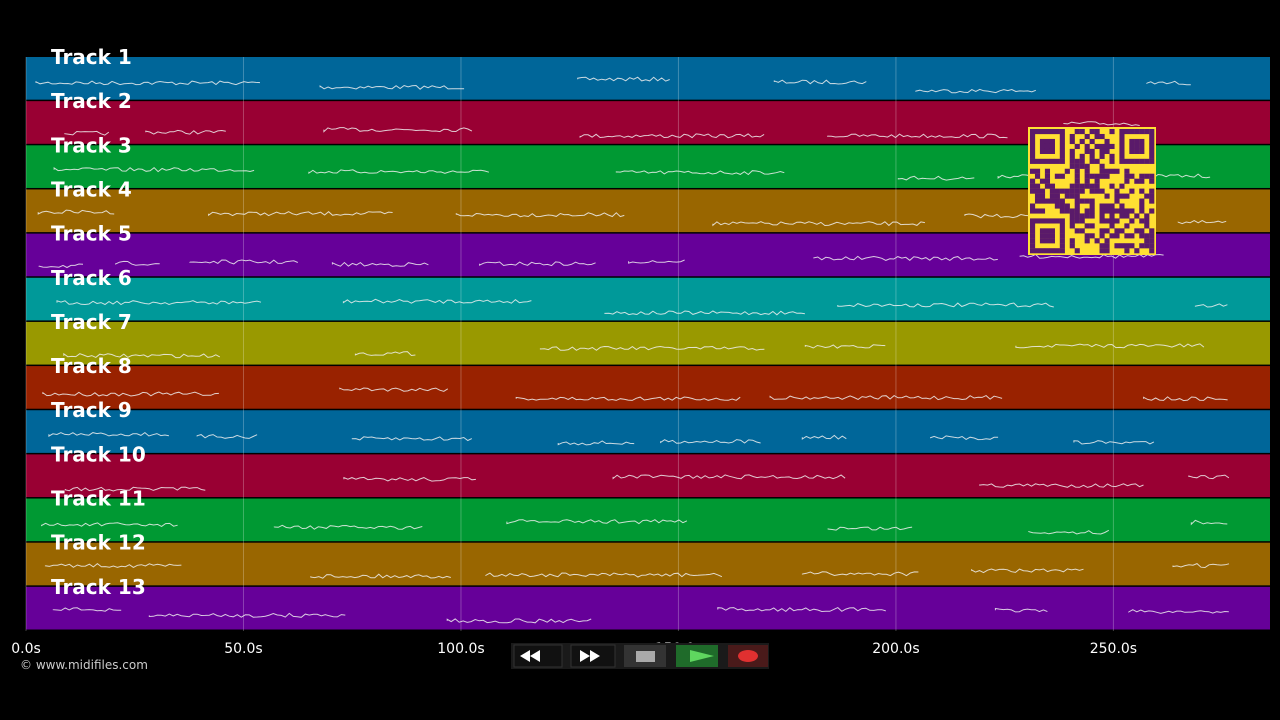  Describe the element at coordinates (26, 649) in the screenshot. I see `x-tick-label: 0.0s` at that location.